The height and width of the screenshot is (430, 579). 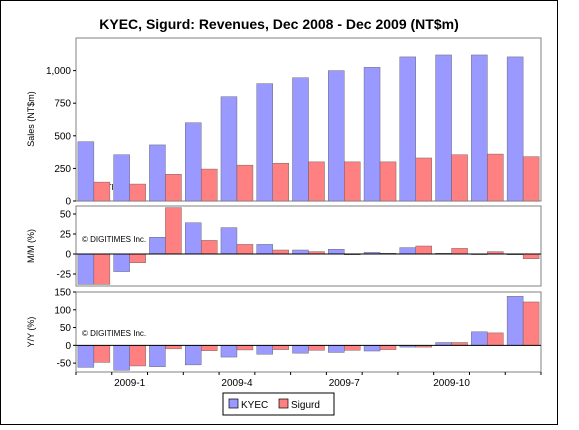 I want to click on mm-ytick-label: 25, so click(x=66, y=235).